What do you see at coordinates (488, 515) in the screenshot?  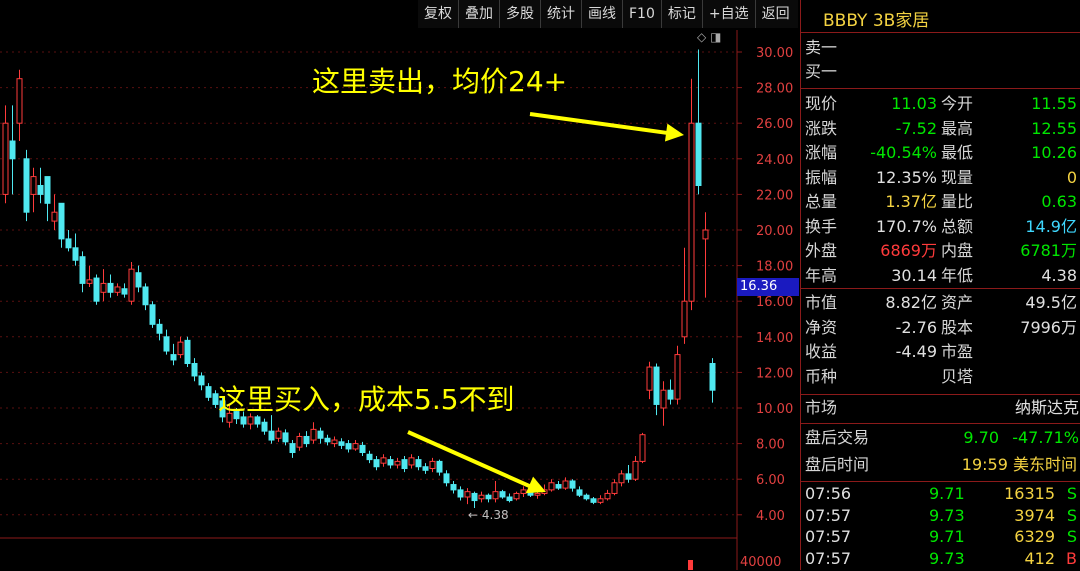 I see `low-price-marker: ← 4.38` at bounding box center [488, 515].